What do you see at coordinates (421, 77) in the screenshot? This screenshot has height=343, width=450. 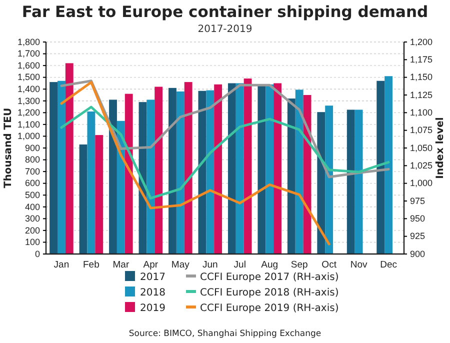 I see `y2-tick-label: 1,150` at bounding box center [421, 77].